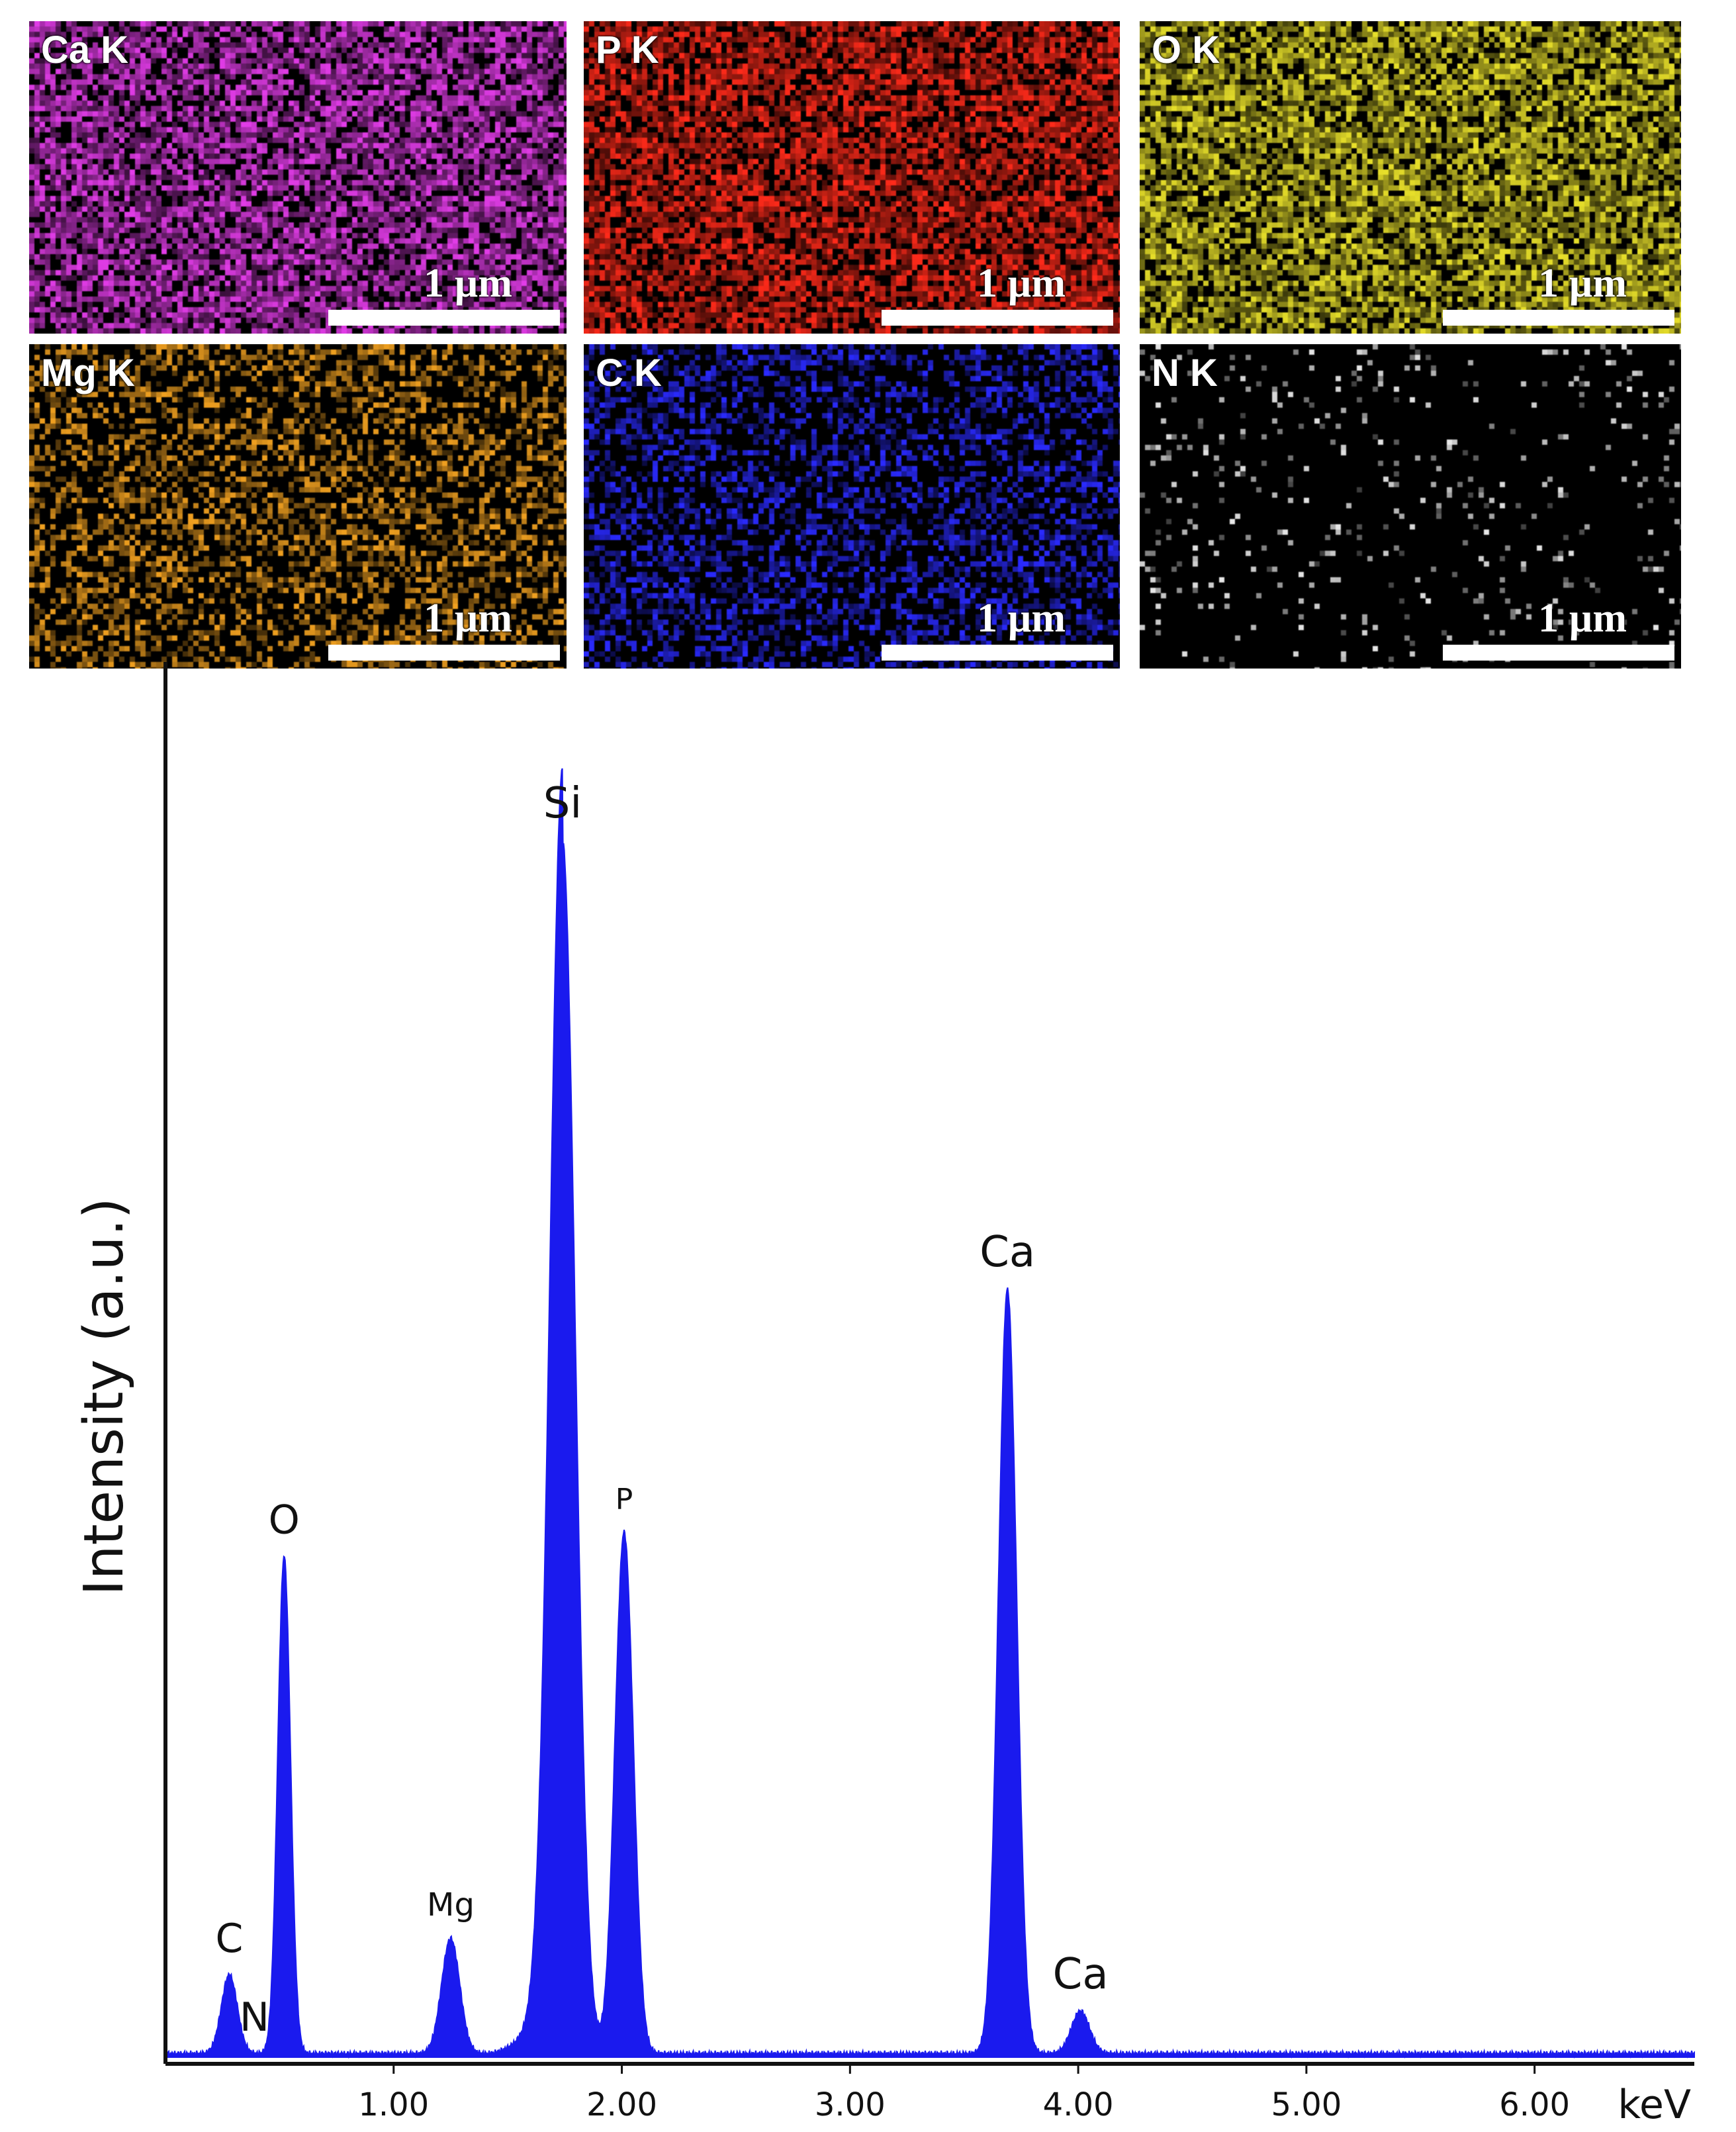 The width and height of the screenshot is (1736, 2132). I want to click on peak-label-c: C, so click(230, 1939).